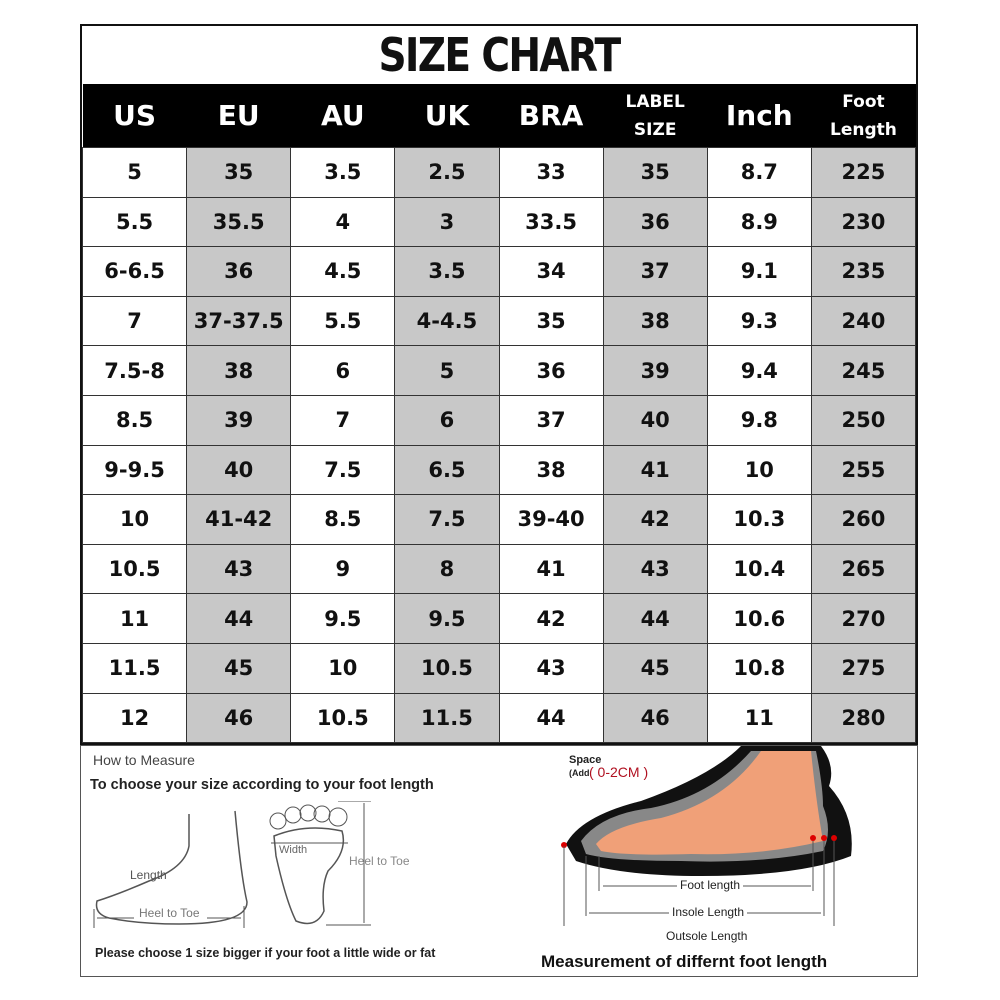 The image size is (1000, 1000). I want to click on table-cell: 2.5, so click(447, 172).